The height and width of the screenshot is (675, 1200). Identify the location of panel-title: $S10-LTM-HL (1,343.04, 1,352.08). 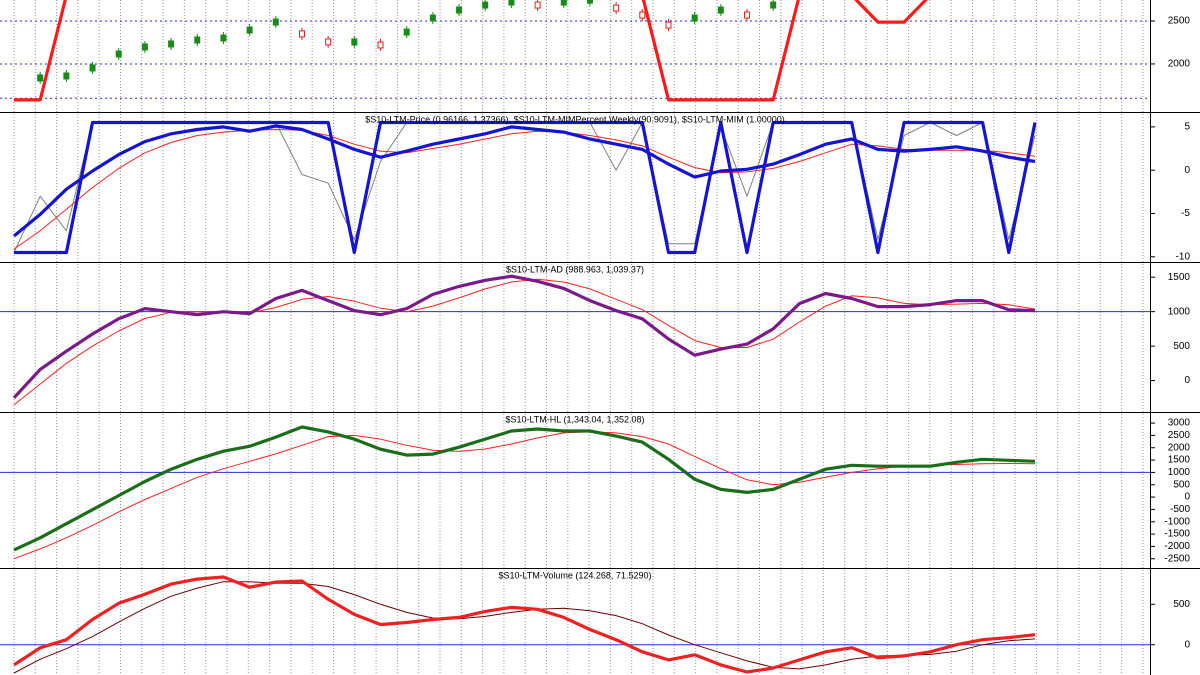
(574, 419).